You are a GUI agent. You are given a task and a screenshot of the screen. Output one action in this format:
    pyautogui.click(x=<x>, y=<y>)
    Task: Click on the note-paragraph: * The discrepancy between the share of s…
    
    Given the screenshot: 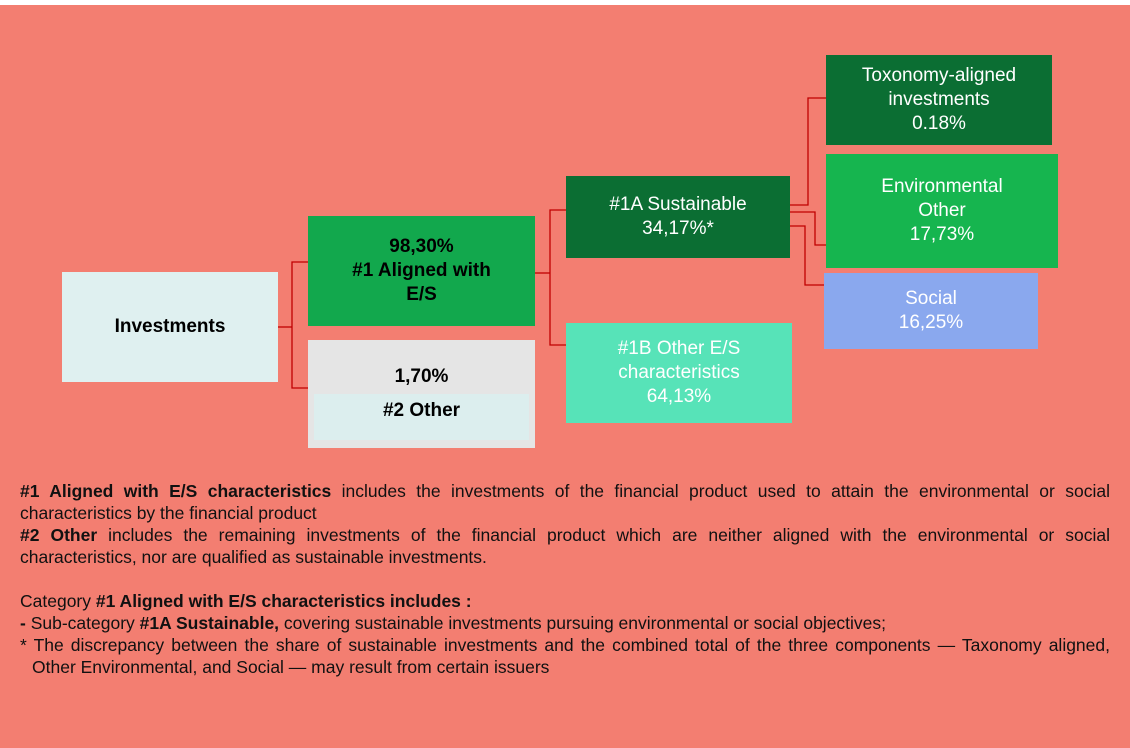 What is the action you would take?
    pyautogui.click(x=565, y=656)
    